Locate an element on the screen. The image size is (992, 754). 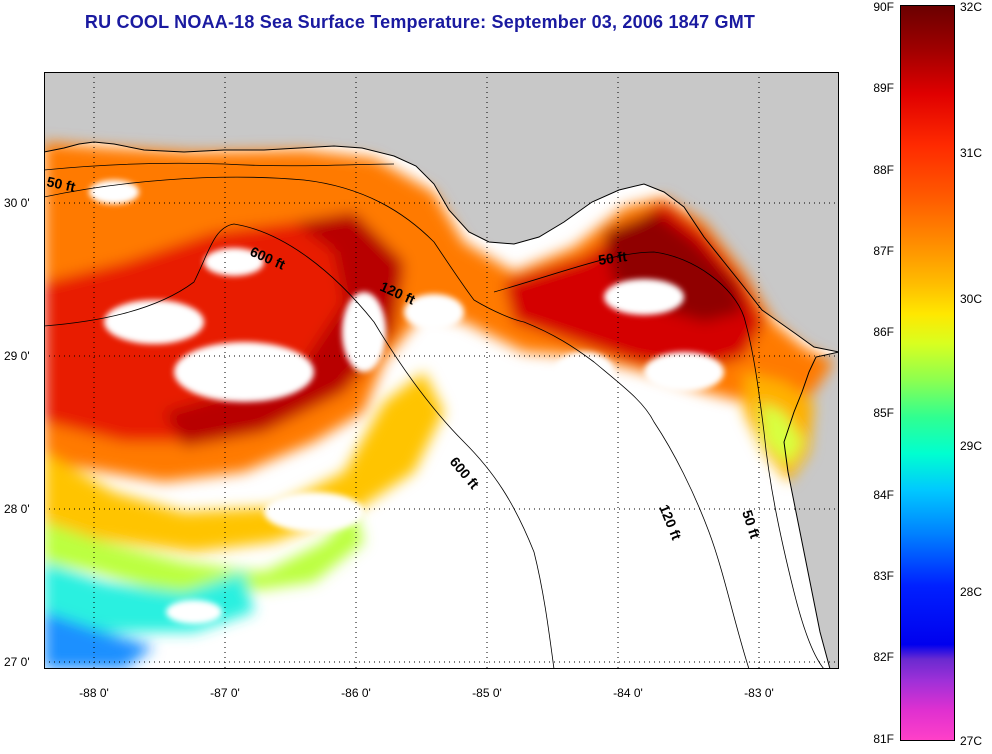
contour-label-50ft-east: 50 ft is located at coordinates (612, 258).